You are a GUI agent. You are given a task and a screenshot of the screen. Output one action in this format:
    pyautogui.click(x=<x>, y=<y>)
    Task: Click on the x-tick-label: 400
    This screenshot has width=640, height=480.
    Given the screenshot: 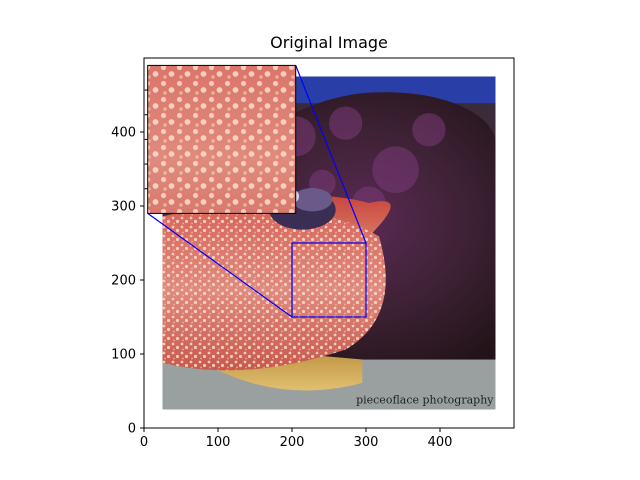 What is the action you would take?
    pyautogui.click(x=440, y=442)
    